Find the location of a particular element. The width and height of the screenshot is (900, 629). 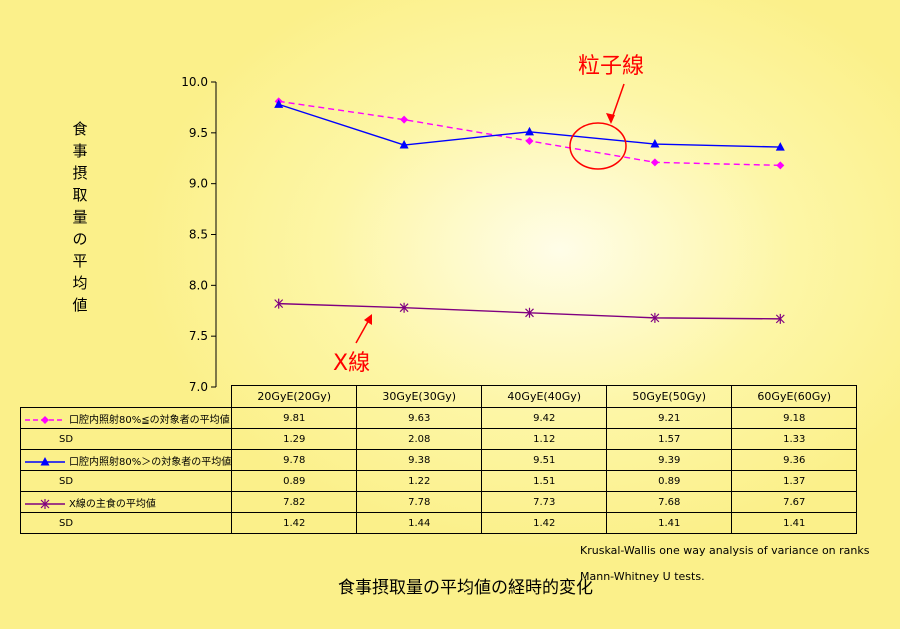

category-label: 60GyE(60Gy) is located at coordinates (794, 396).